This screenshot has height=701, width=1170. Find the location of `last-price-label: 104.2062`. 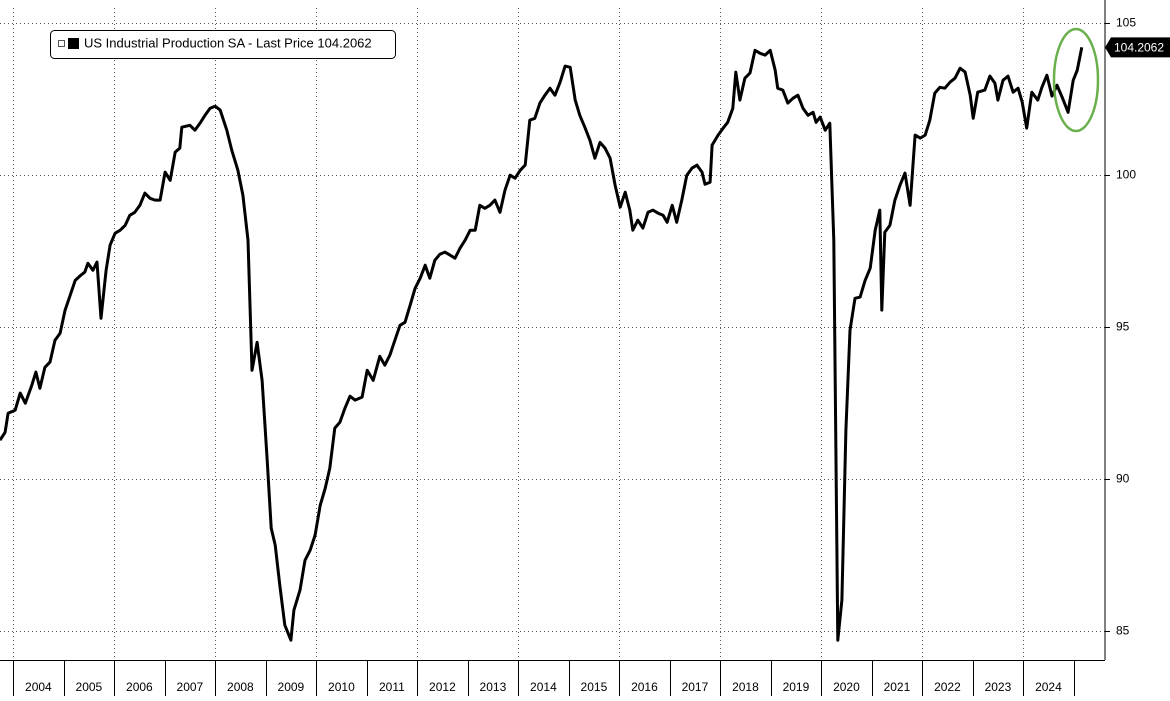

last-price-label: 104.2062 is located at coordinates (1139, 47).